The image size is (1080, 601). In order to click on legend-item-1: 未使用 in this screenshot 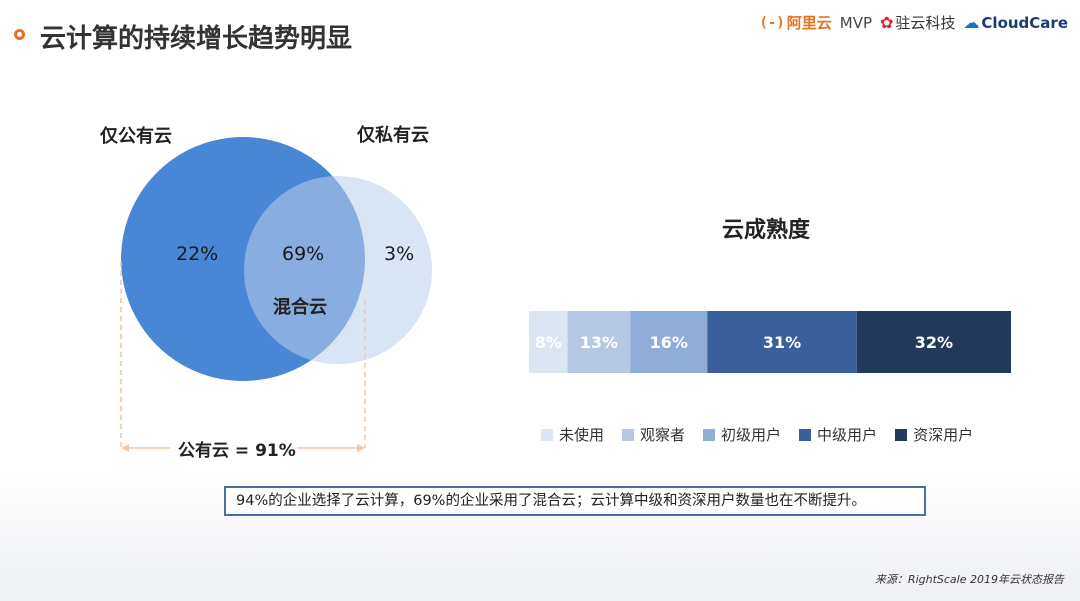, I will do `click(572, 434)`.